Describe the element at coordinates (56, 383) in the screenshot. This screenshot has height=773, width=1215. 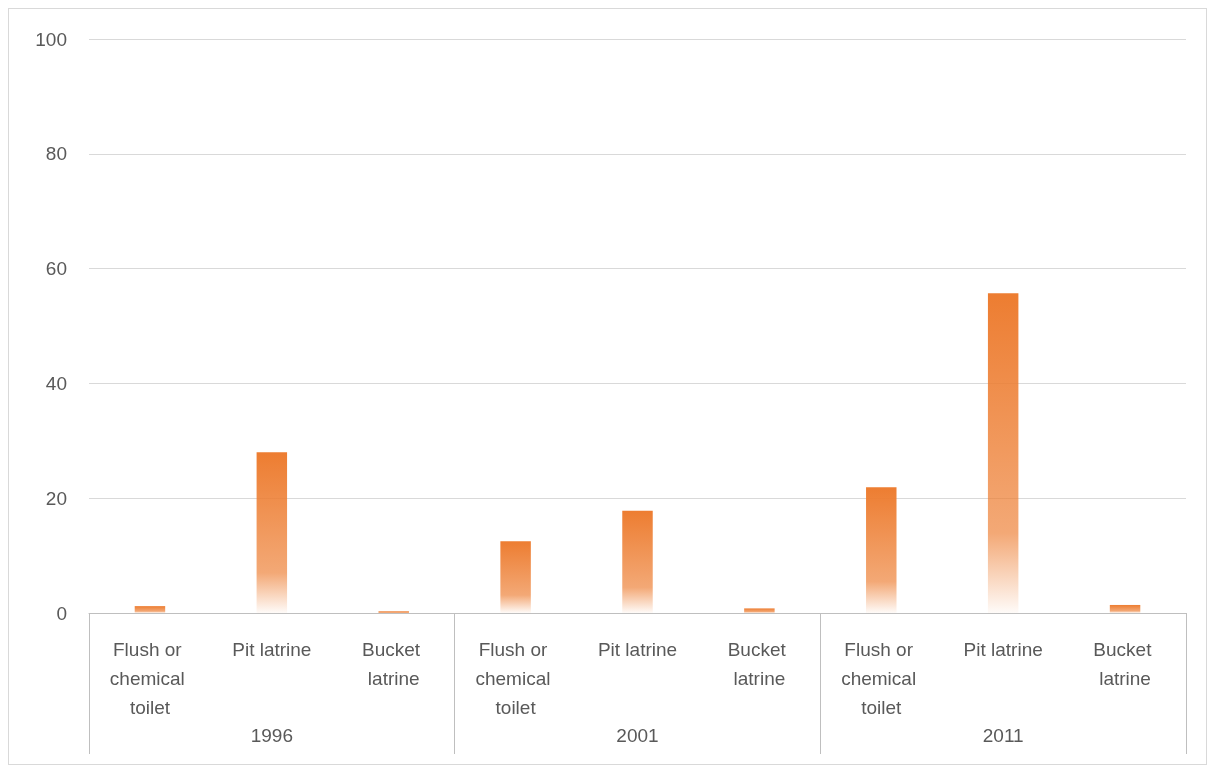
I see `y-tick-label: 40` at that location.